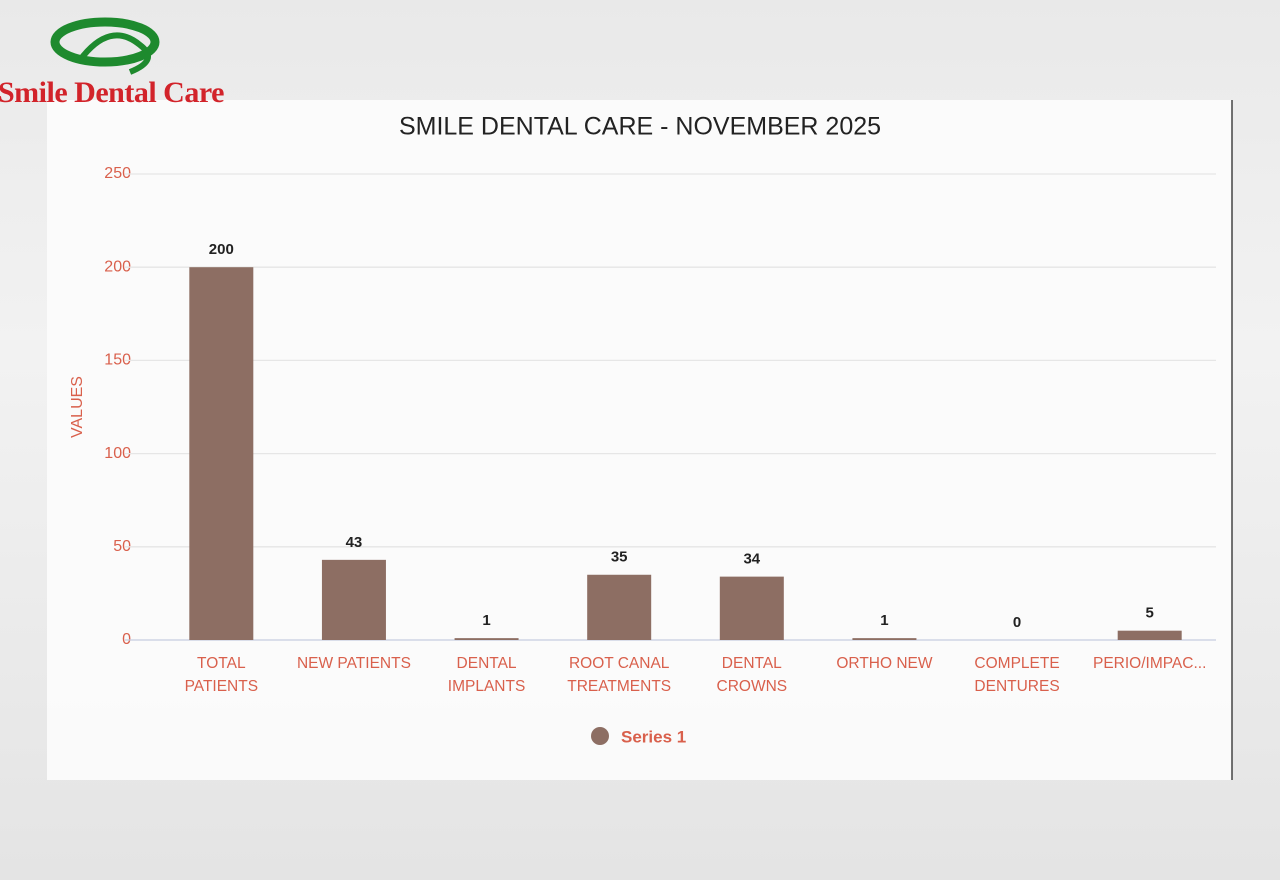 This screenshot has height=880, width=1280. I want to click on x-tick-label: ROOT CANAL TREATMENTS, so click(619, 675).